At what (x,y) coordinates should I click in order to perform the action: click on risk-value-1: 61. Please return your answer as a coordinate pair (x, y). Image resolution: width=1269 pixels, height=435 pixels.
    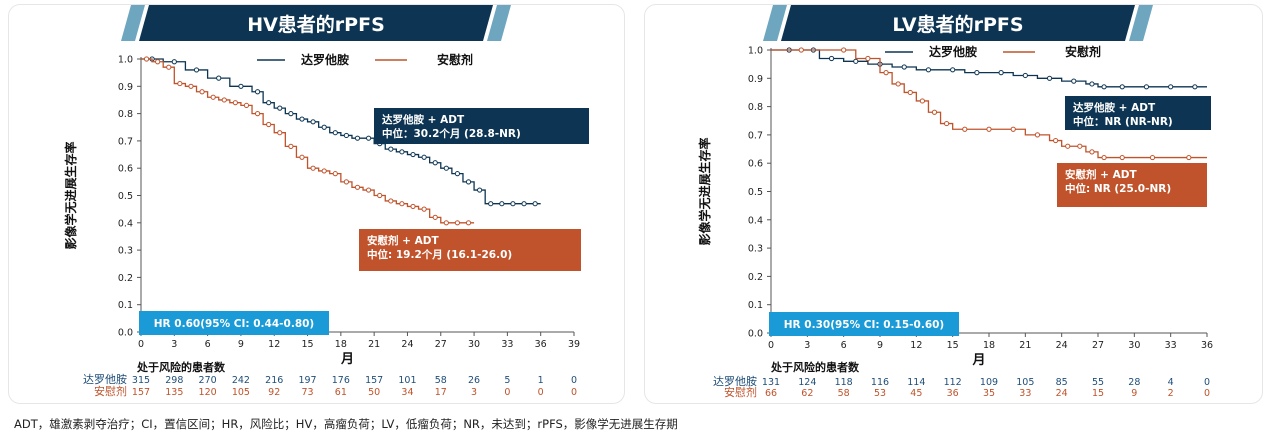
    Looking at the image, I should click on (341, 392).